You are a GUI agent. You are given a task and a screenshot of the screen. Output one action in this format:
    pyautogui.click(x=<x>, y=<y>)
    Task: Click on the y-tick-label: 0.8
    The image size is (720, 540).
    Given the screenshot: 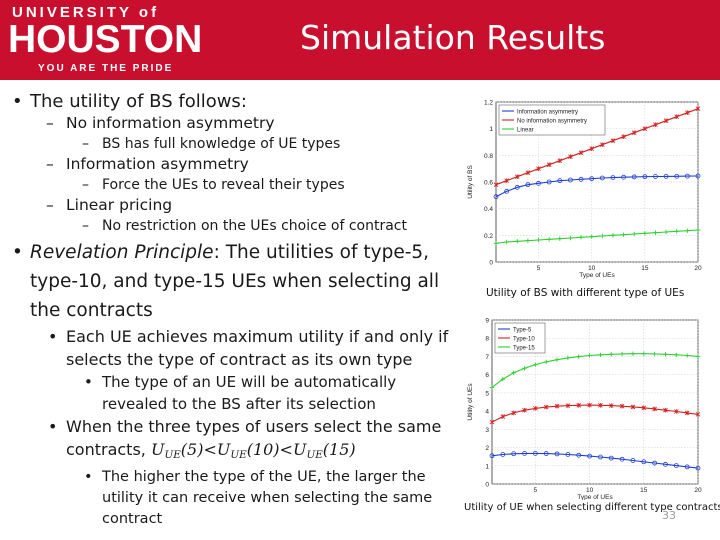 What is the action you would take?
    pyautogui.click(x=488, y=156)
    